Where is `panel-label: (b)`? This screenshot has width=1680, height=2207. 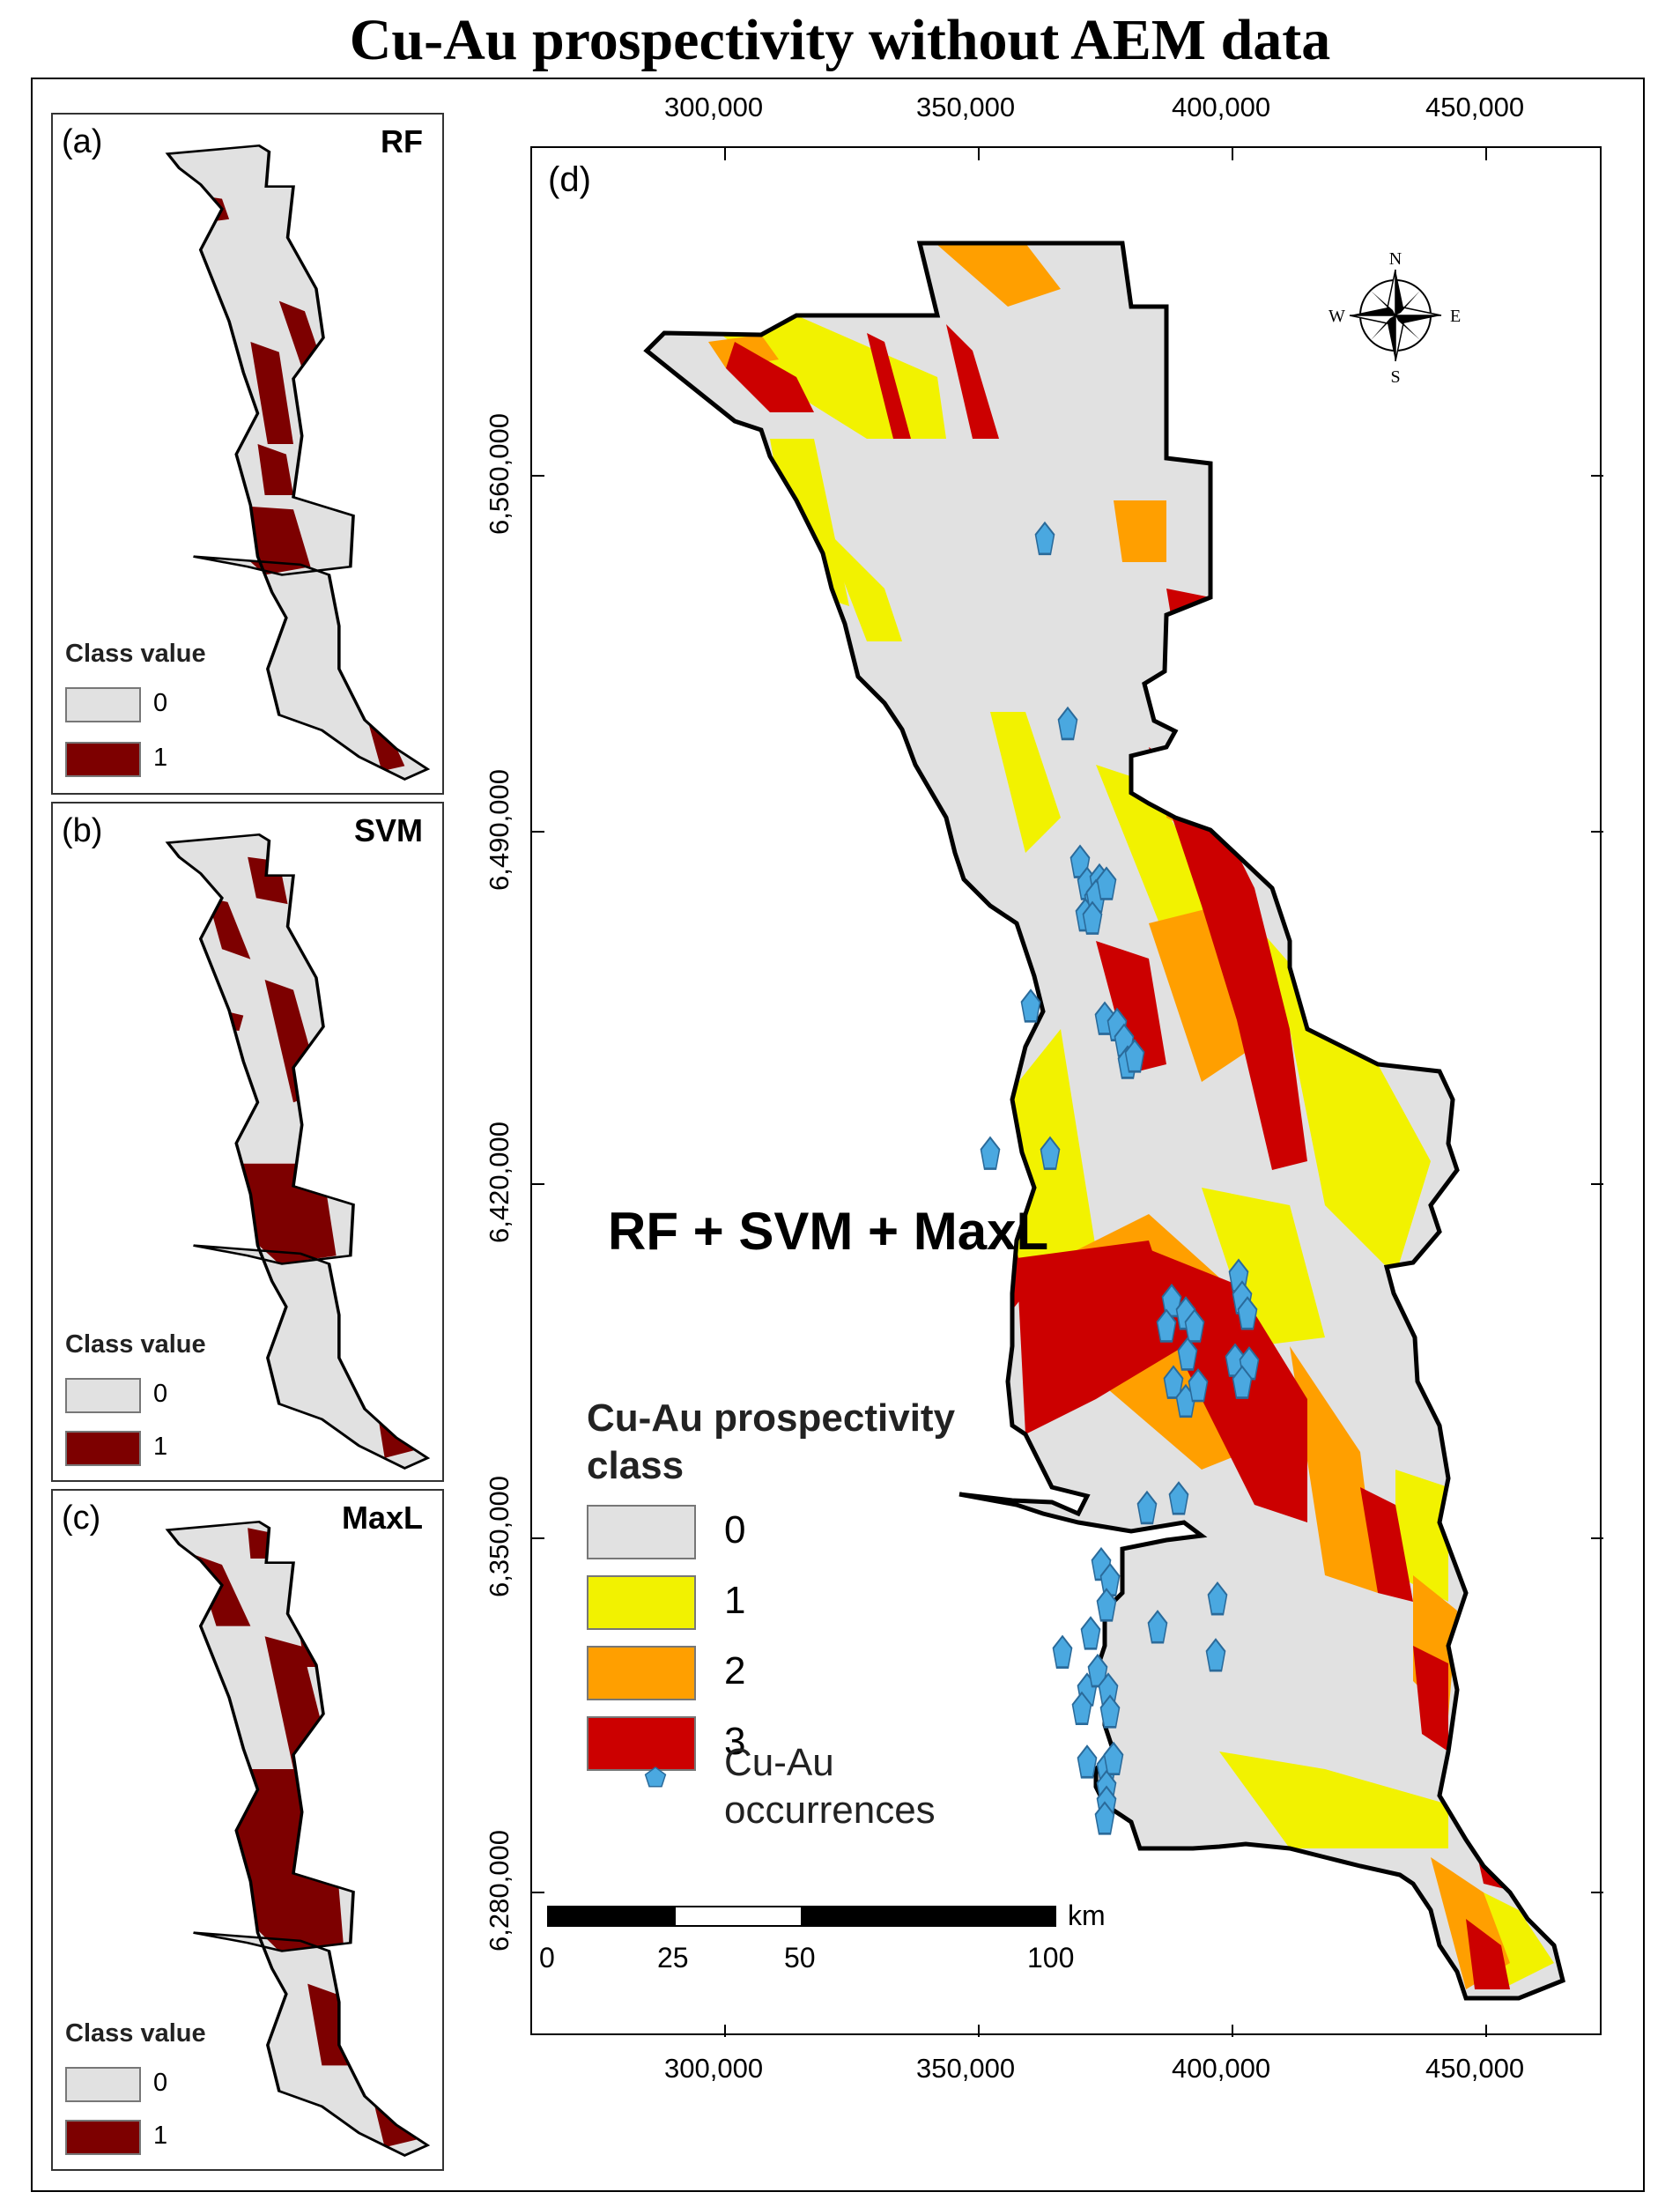 panel-label: (b) is located at coordinates (82, 830).